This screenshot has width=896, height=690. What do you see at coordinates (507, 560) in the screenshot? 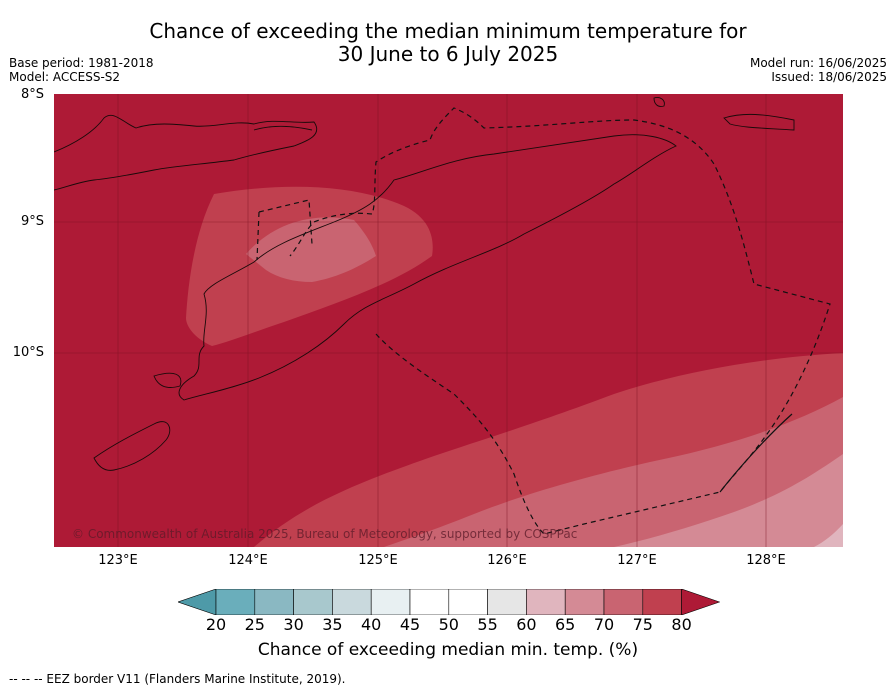
I see `lon-label-126e: 126°E` at bounding box center [507, 560].